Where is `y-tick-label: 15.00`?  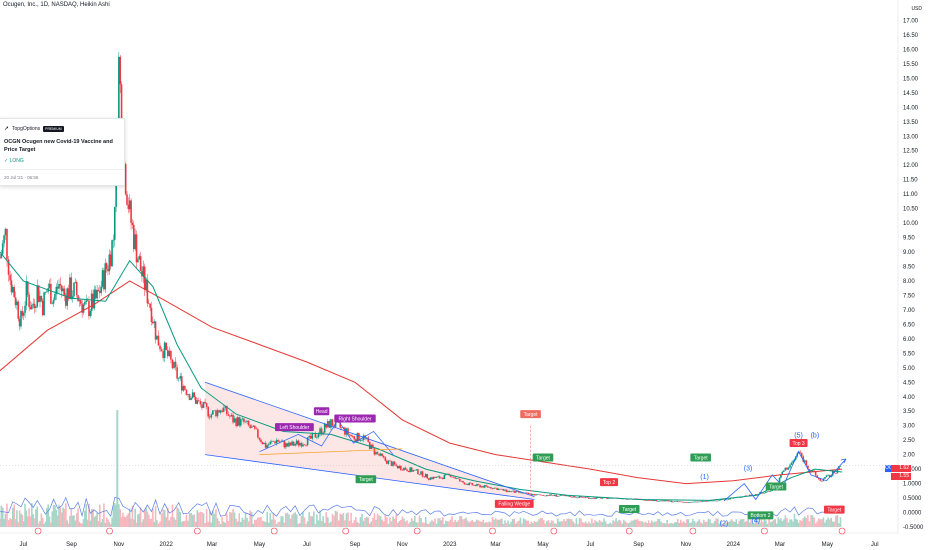
y-tick-label: 15.00 is located at coordinates (911, 79).